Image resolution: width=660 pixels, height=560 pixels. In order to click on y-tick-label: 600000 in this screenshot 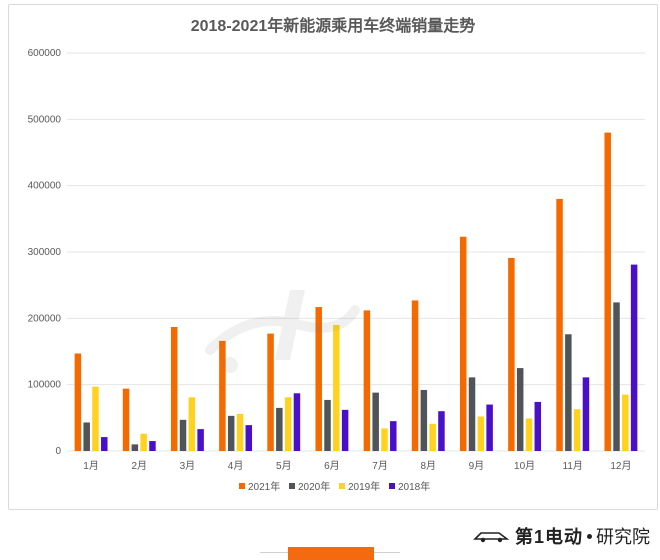, I will do `click(45, 53)`.